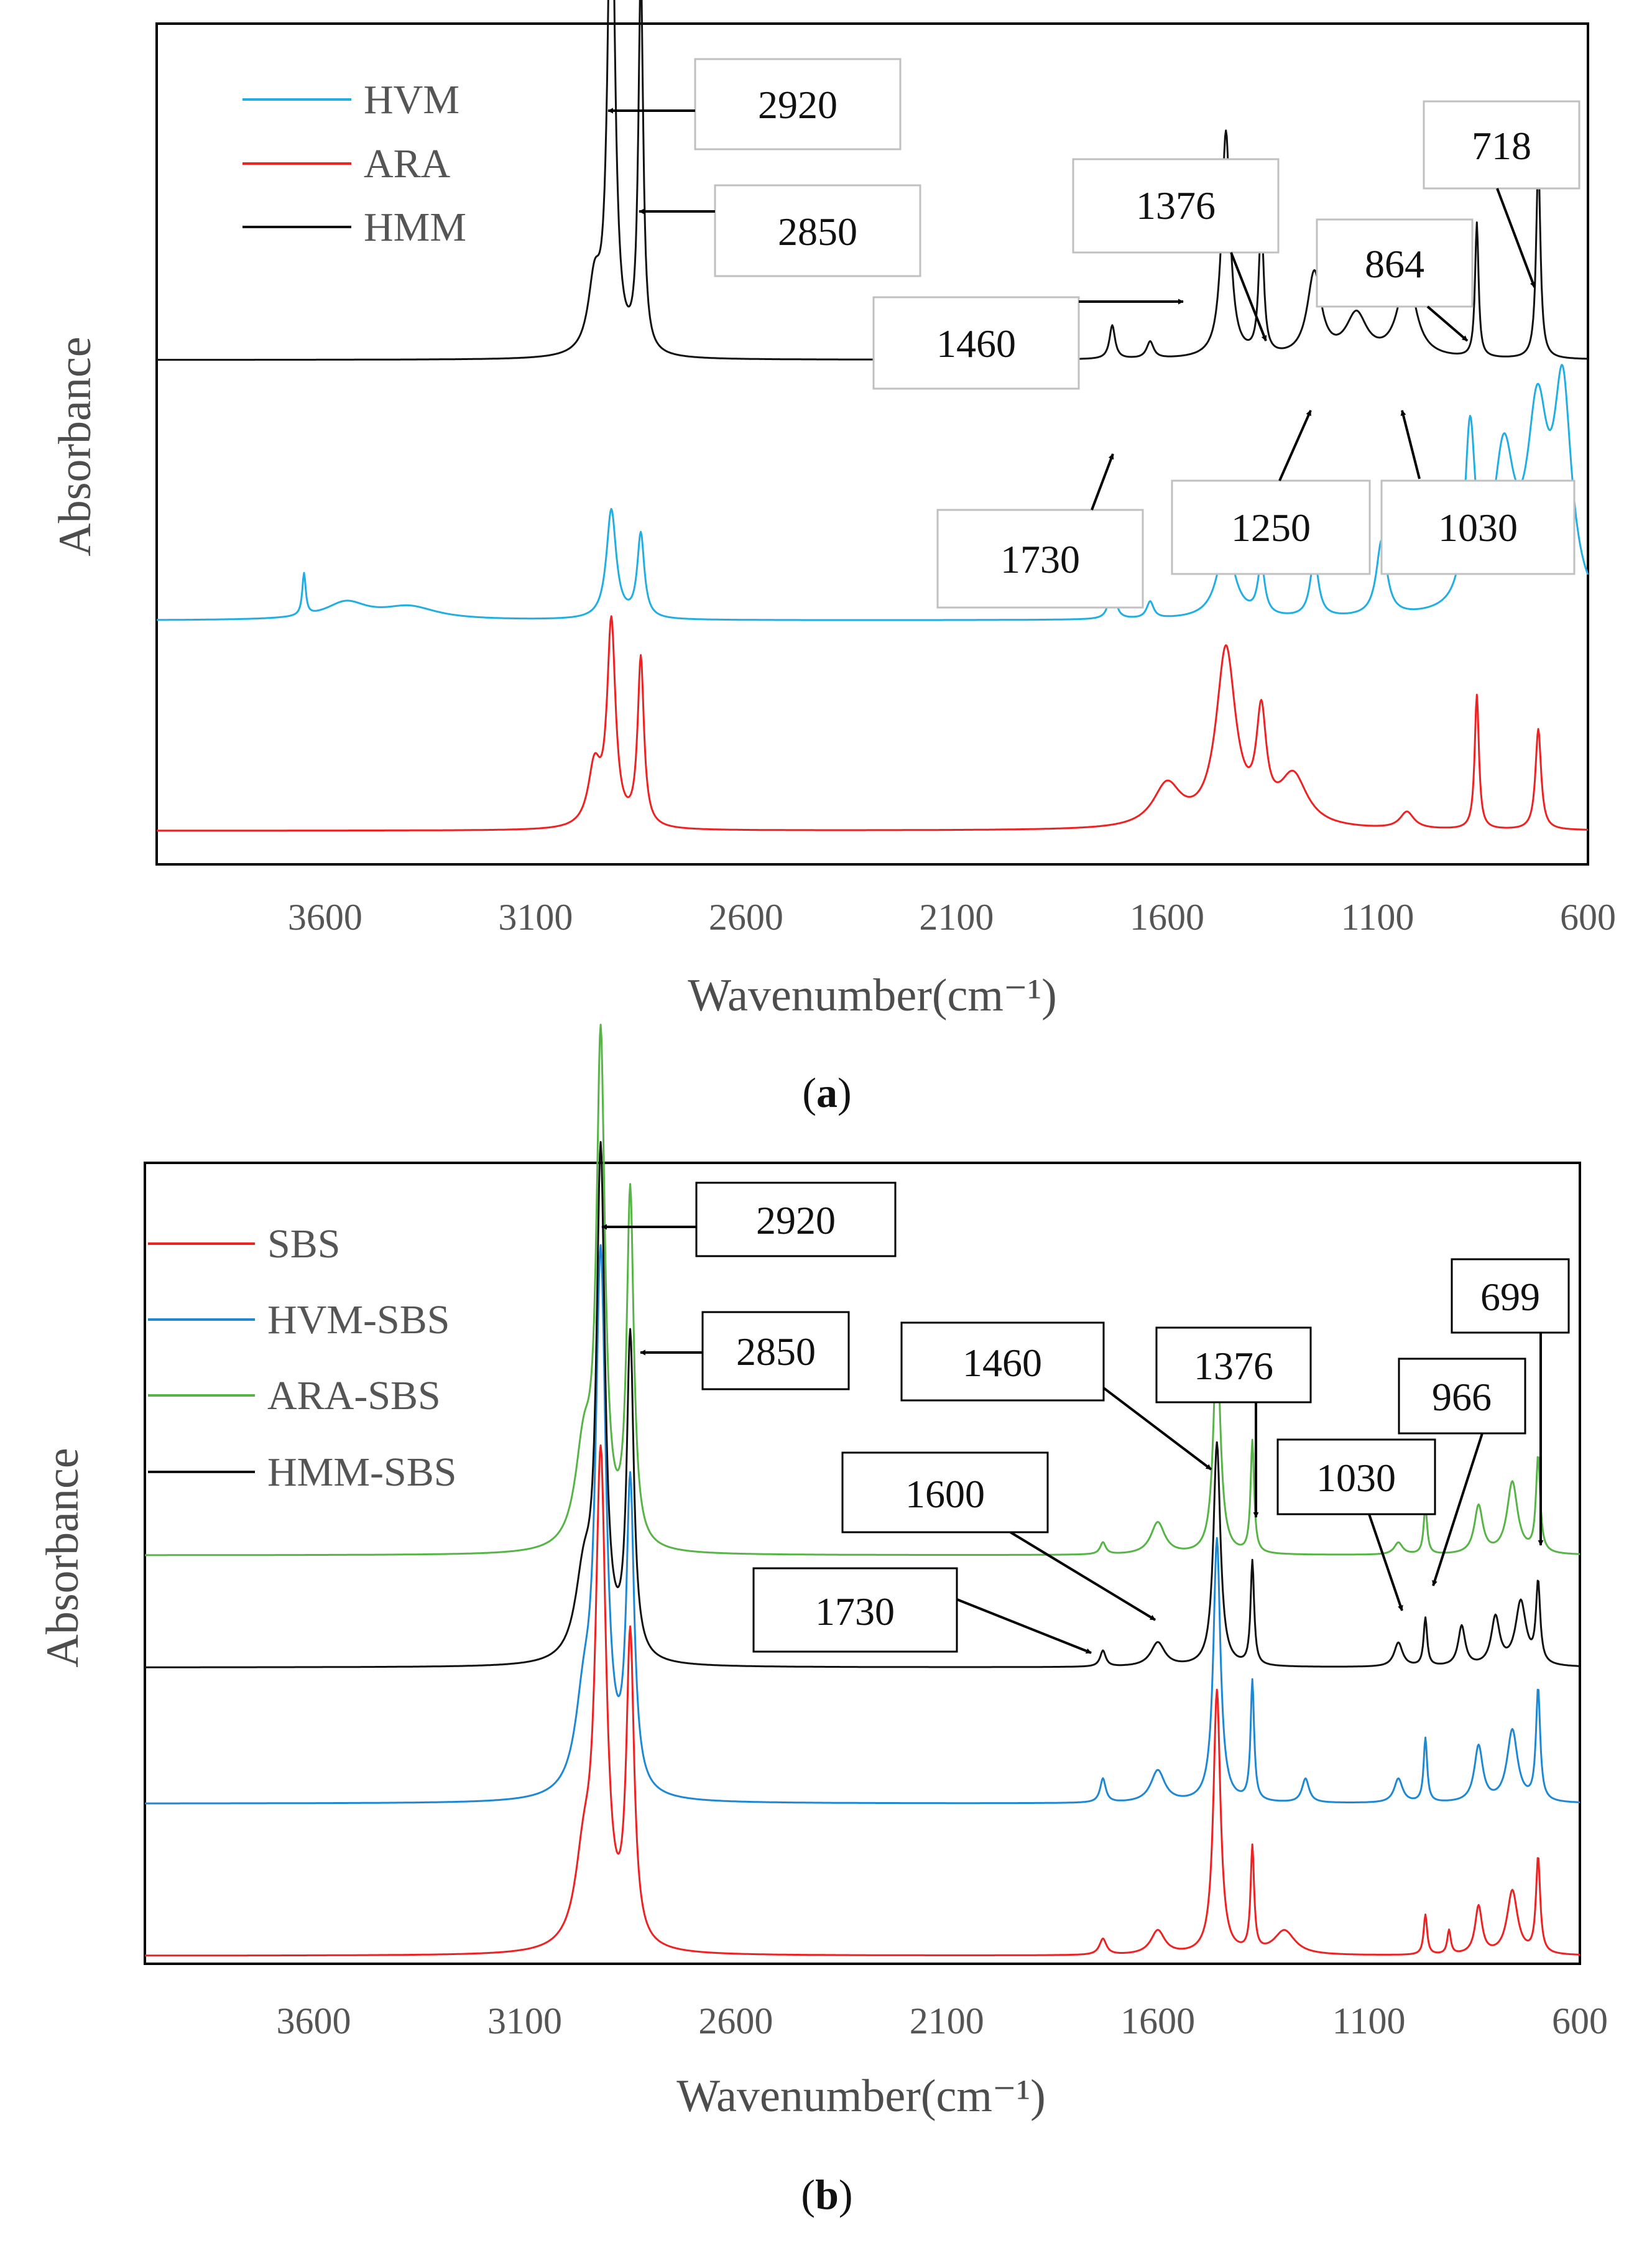 The width and height of the screenshot is (1652, 2266). I want to click on annotation-b-699-label: 699, so click(1510, 1297).